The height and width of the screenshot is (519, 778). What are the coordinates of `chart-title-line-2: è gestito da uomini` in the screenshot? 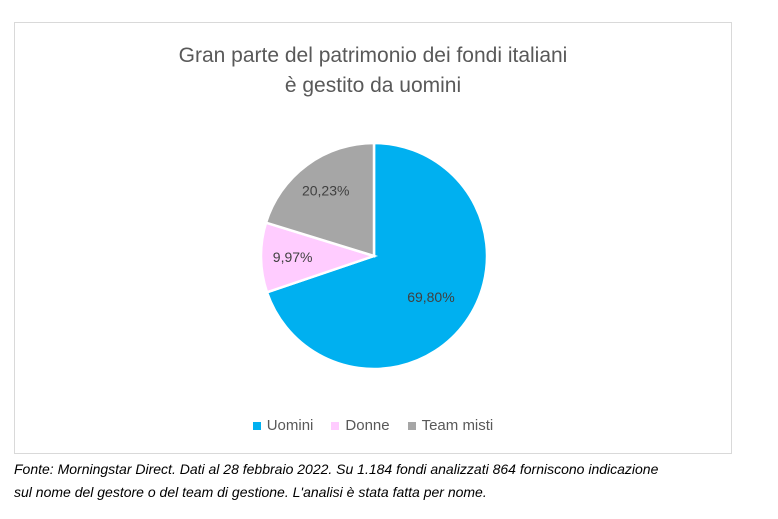 It's located at (373, 85).